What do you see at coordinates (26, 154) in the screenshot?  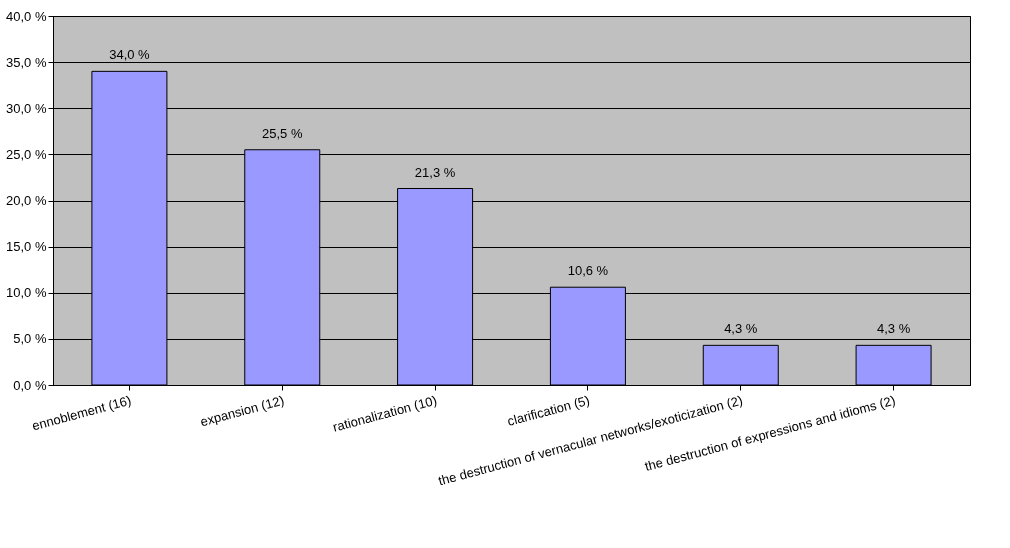 I see `y-tick-label: 25,0 %` at bounding box center [26, 154].